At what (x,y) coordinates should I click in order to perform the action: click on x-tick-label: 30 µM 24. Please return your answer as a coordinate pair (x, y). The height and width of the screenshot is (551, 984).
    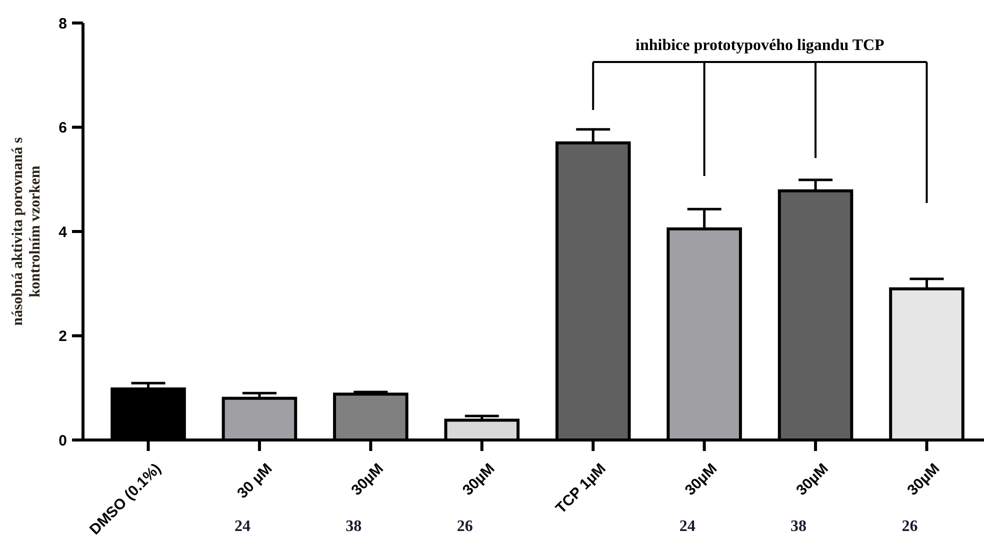
    Looking at the image, I should click on (255, 497).